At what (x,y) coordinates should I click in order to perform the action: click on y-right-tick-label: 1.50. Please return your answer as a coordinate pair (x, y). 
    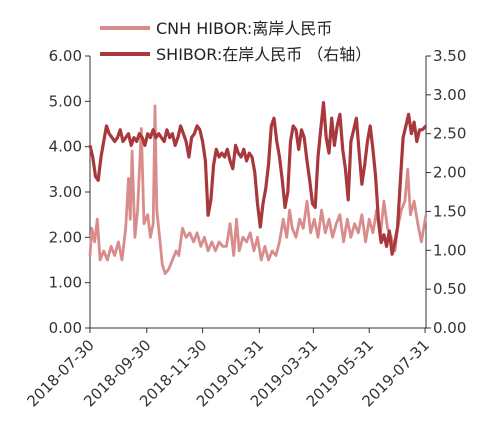
    Looking at the image, I should click on (449, 211).